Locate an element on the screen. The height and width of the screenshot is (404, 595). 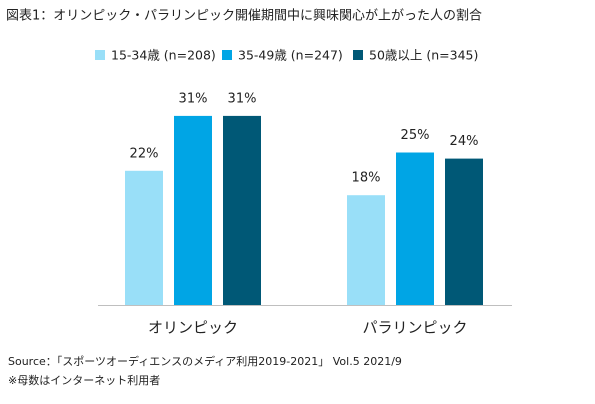
category-label: パラリンピック is located at coordinates (414, 328).